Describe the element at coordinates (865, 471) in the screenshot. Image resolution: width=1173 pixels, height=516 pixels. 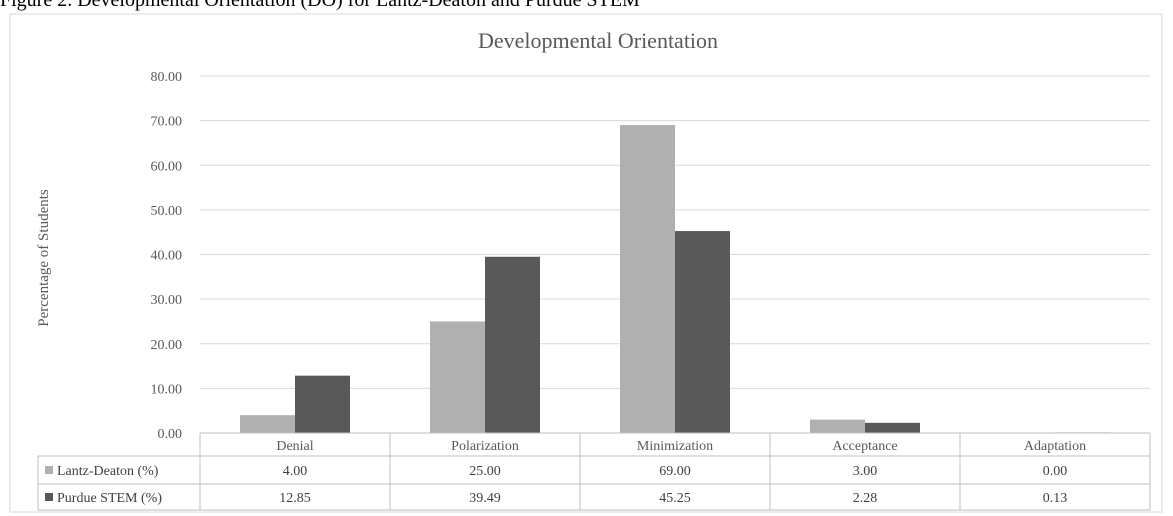
I see `data-table-value: 3.00` at that location.